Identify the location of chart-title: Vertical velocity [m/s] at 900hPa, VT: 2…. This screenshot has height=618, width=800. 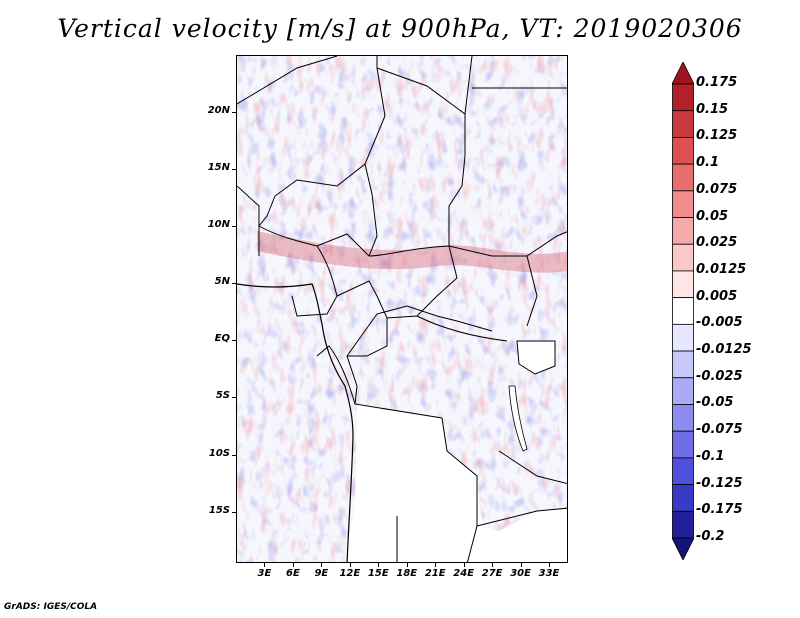
(400, 28).